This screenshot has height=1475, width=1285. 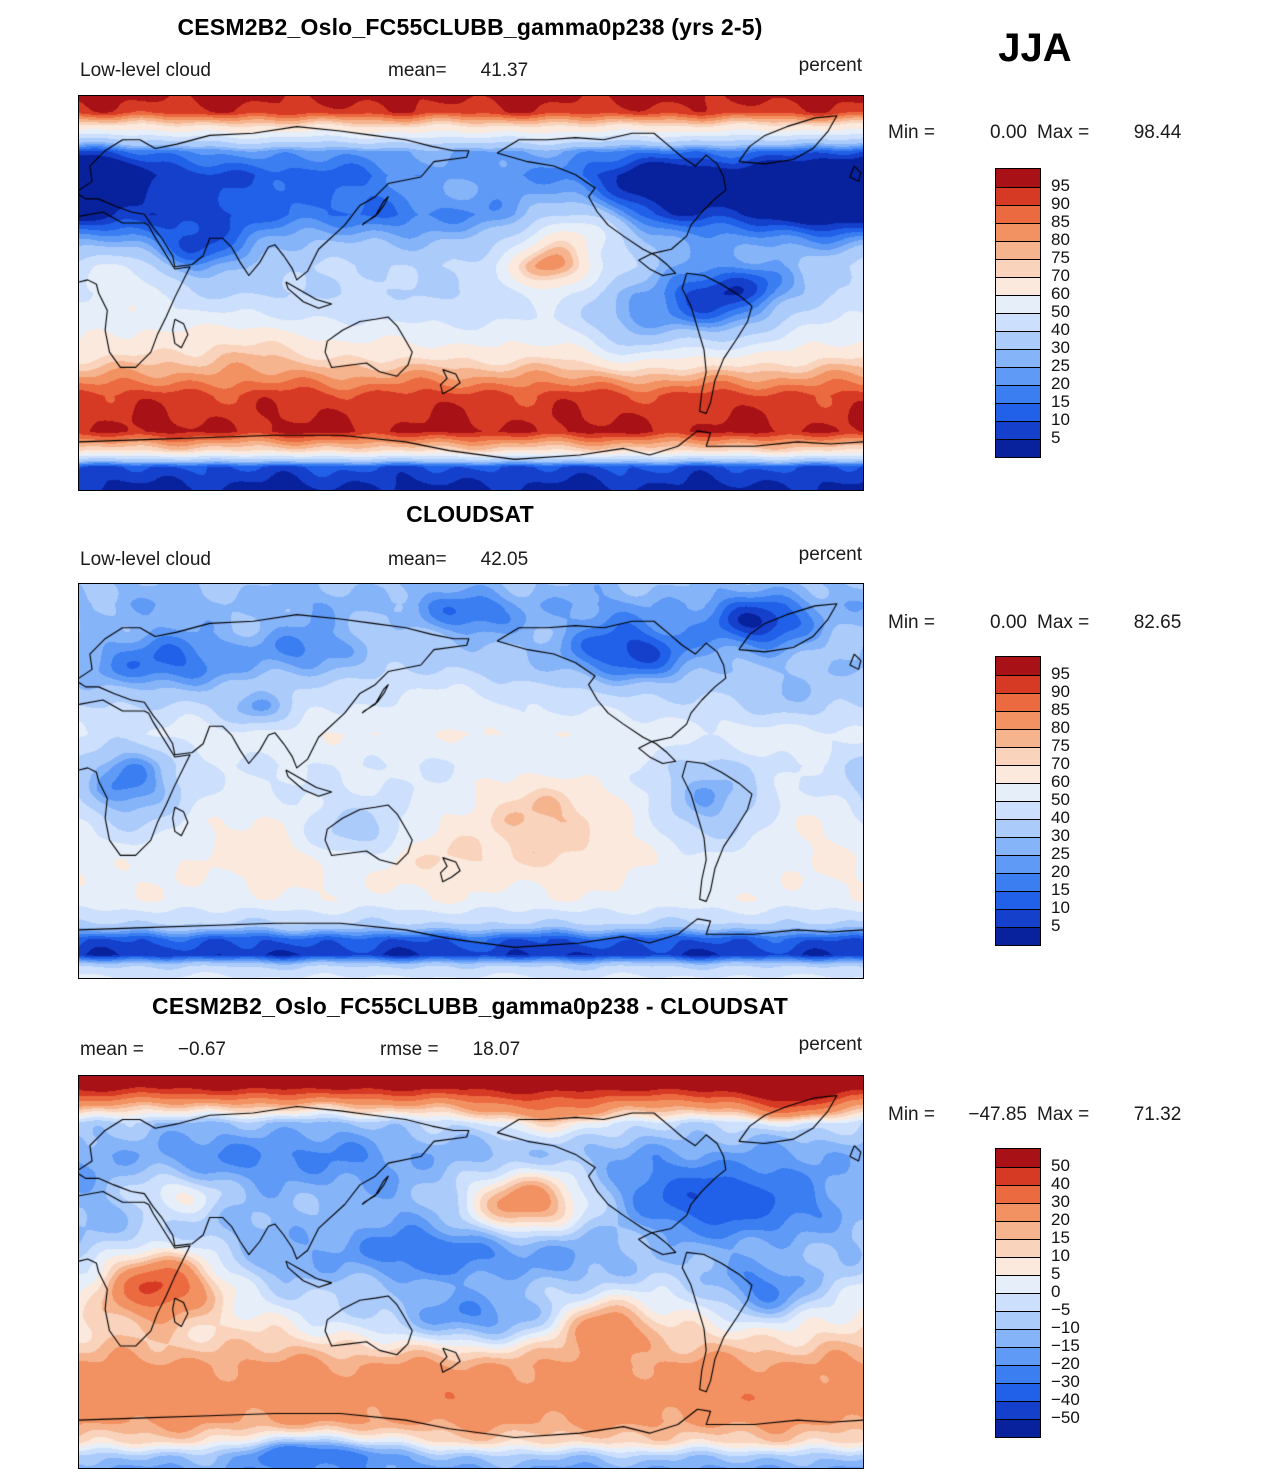 What do you see at coordinates (1063, 132) in the screenshot?
I see `panel1-max-label: Max =` at bounding box center [1063, 132].